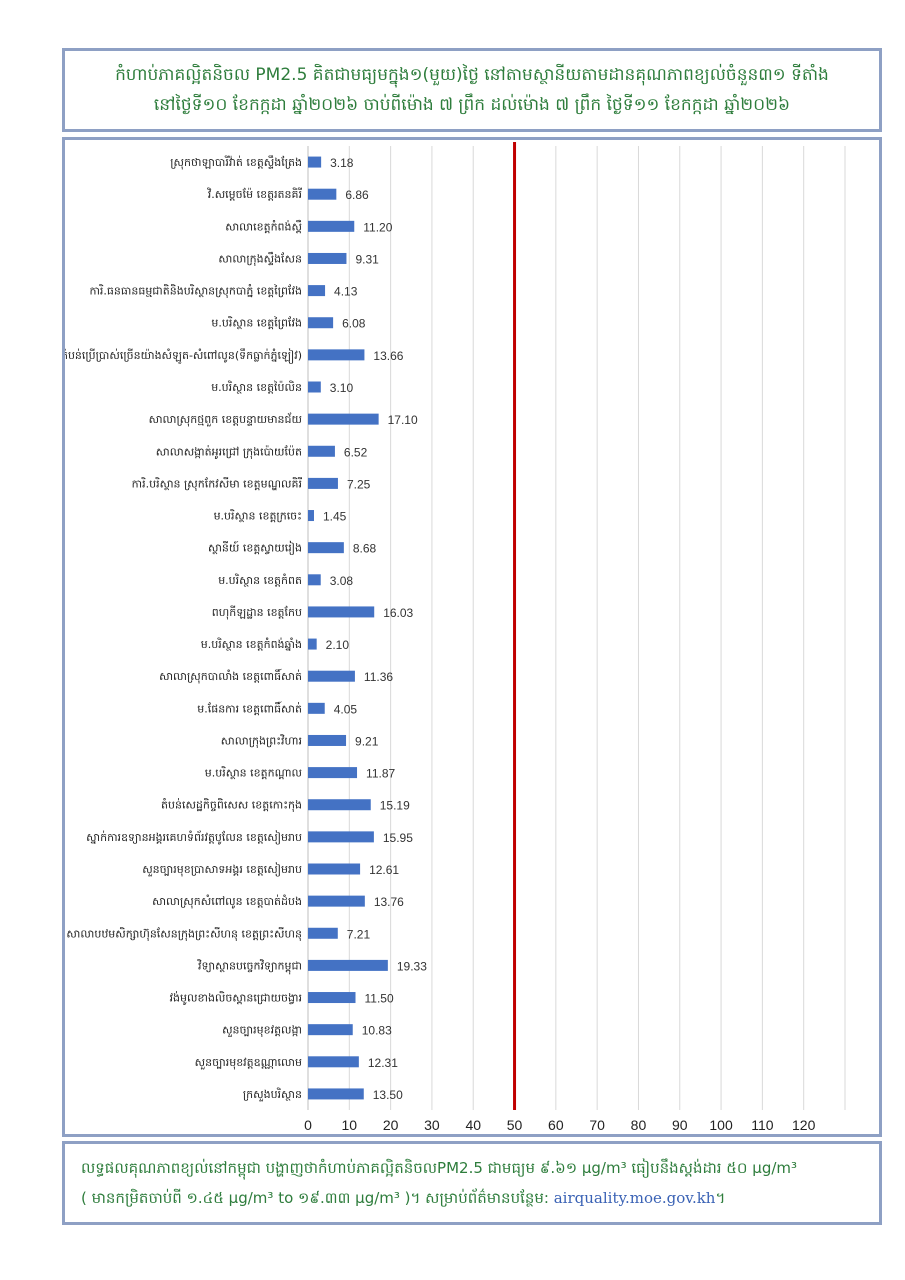  Describe the element at coordinates (249, 707) in the screenshot. I see `category-label: ម.ផែនការ ខេត្តពោធិ៍សាត់` at that location.